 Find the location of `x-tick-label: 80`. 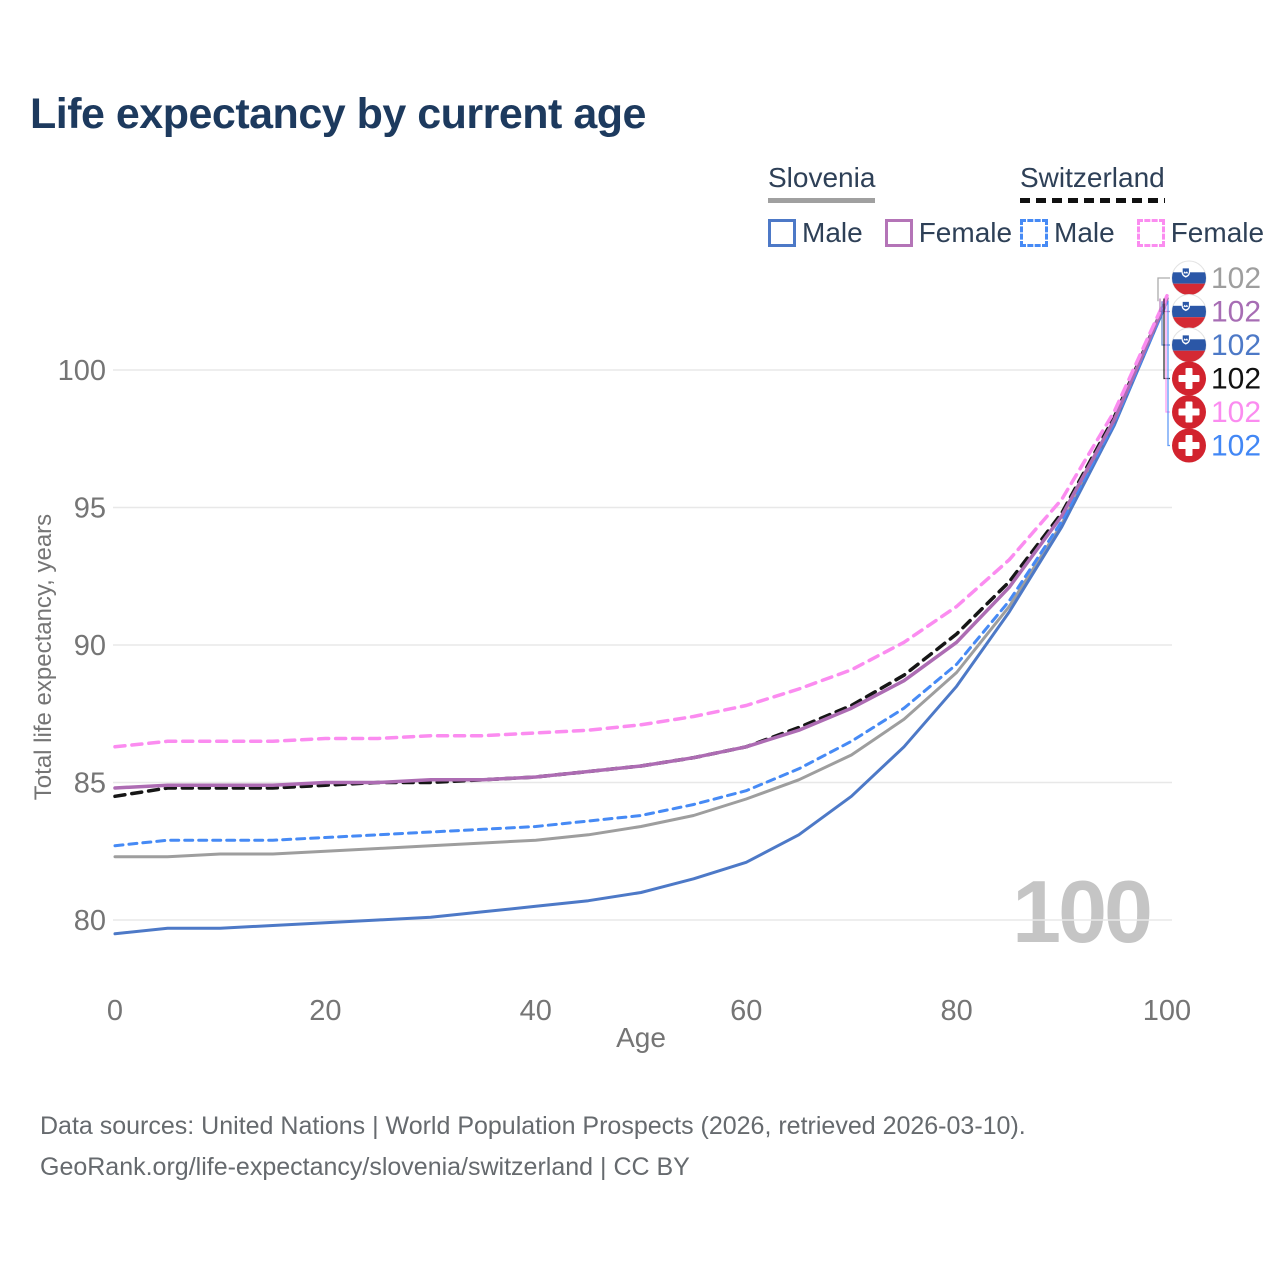

x-tick-label: 80 is located at coordinates (956, 1011).